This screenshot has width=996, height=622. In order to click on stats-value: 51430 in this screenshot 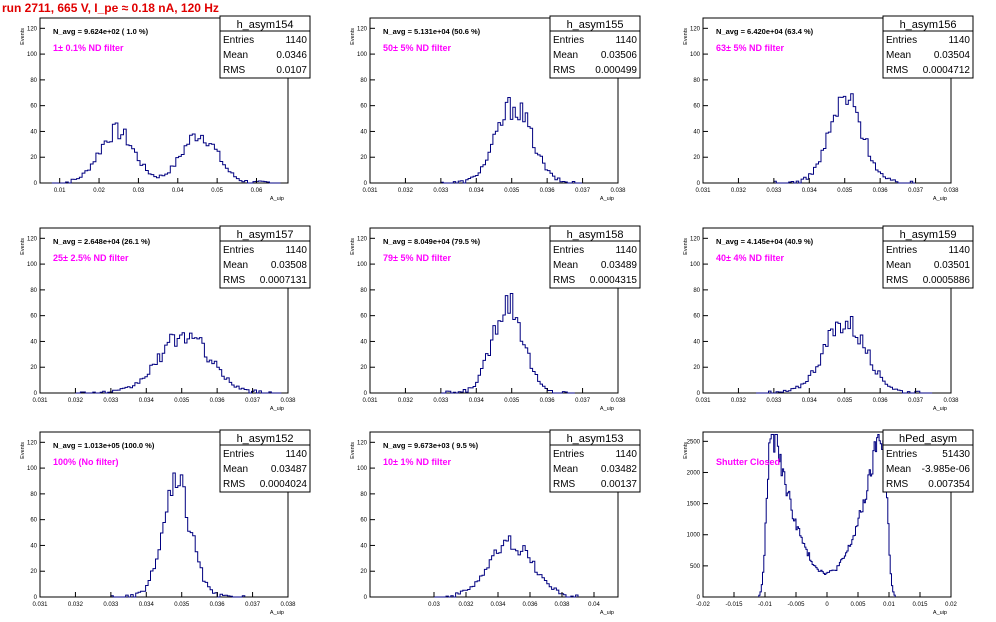, I will do `click(956, 454)`.